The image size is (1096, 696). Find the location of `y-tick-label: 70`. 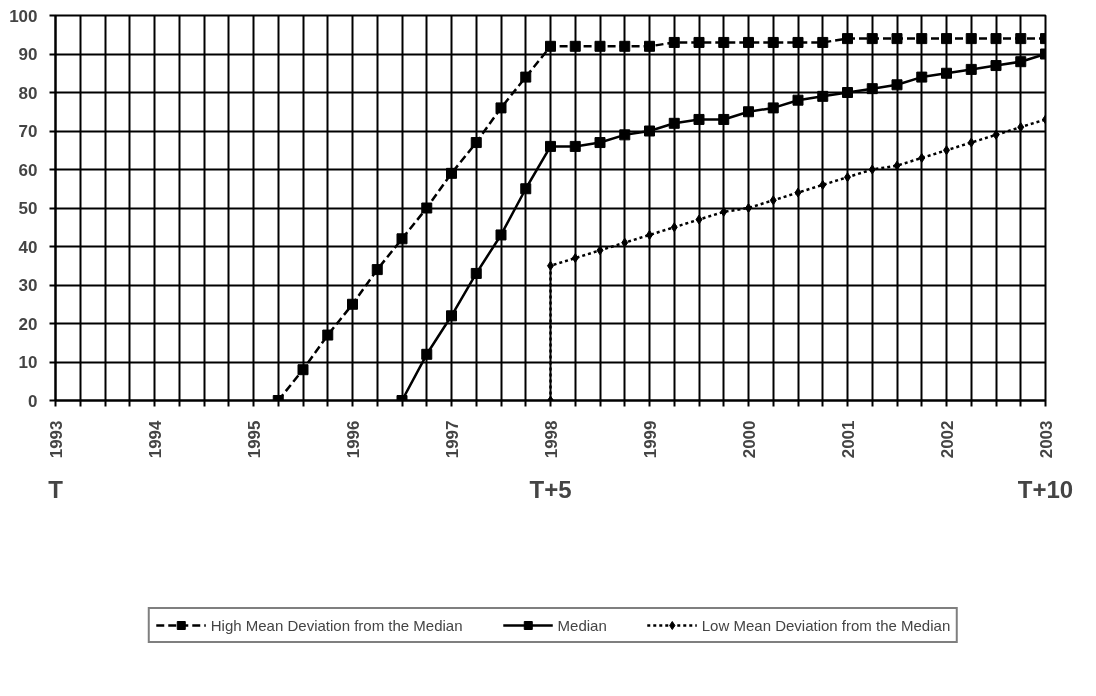

y-tick-label: 70 is located at coordinates (28, 131).